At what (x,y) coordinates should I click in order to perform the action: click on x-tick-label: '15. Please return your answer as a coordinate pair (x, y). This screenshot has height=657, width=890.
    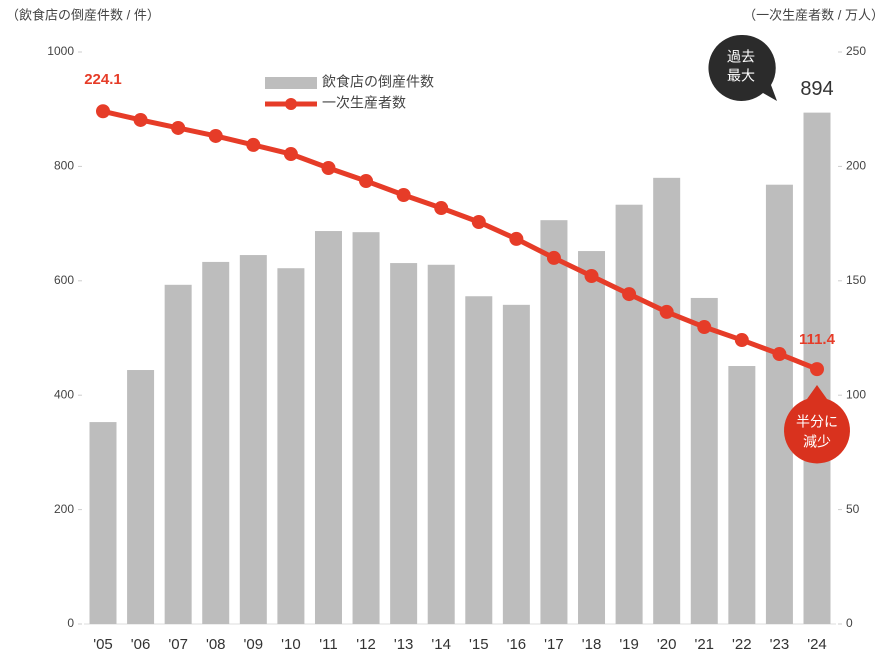
    Looking at the image, I should click on (479, 644).